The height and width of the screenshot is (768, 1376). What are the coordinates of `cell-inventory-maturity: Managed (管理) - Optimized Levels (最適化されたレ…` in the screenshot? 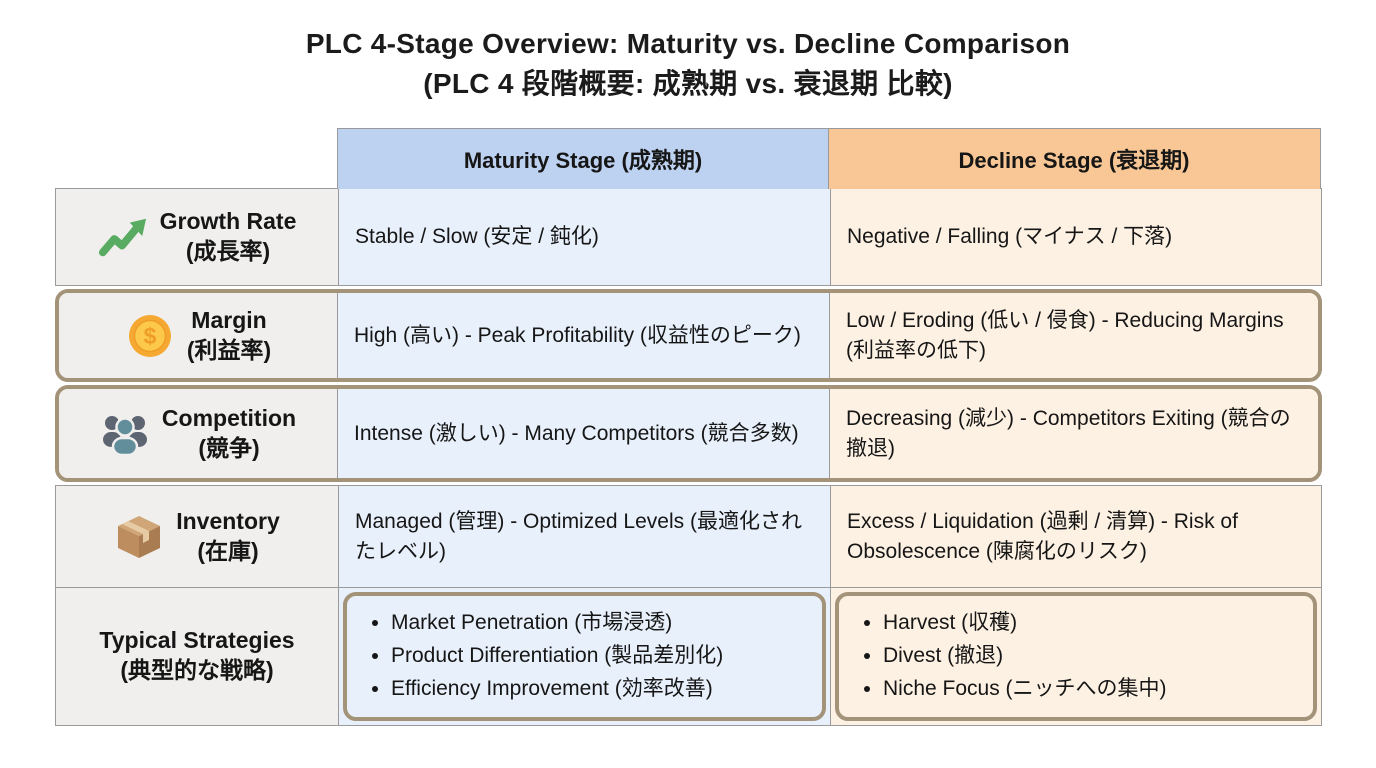 It's located at (584, 536).